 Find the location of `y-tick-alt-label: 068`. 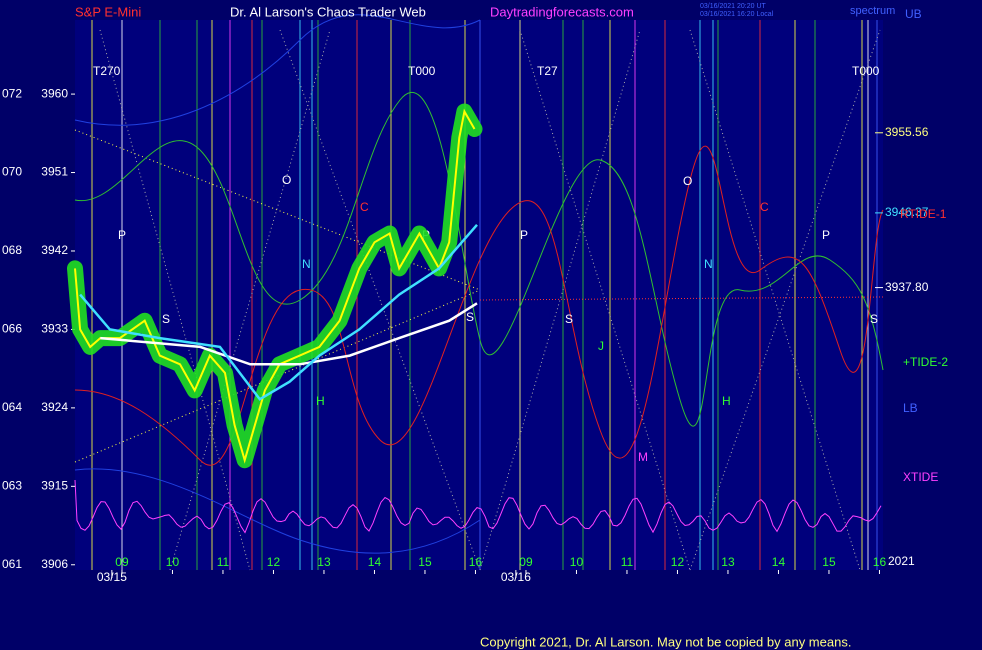

y-tick-alt-label: 068 is located at coordinates (12, 250).